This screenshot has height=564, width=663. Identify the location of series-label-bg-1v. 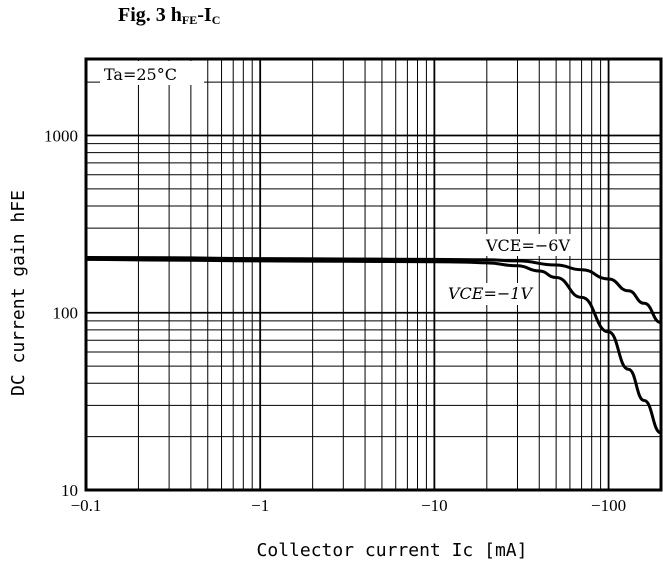
(491, 294).